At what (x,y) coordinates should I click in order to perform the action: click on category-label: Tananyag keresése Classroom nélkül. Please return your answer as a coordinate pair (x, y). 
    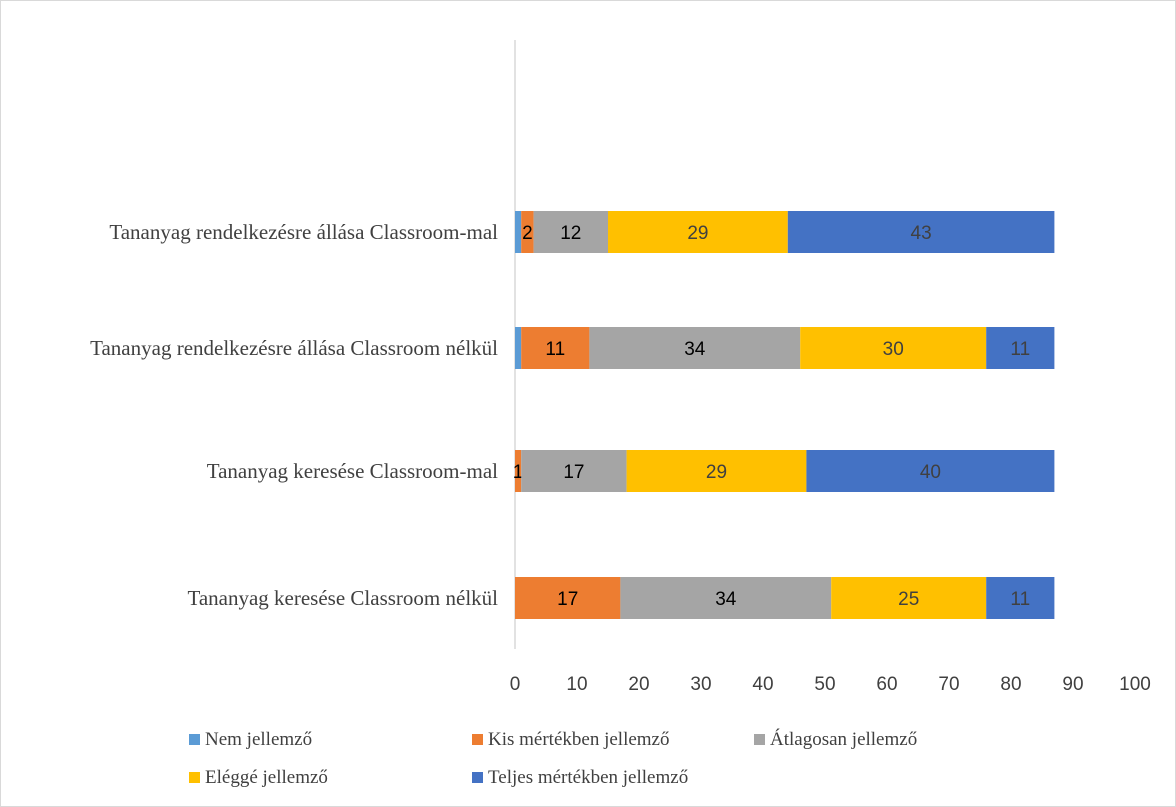
    Looking at the image, I should click on (342, 598).